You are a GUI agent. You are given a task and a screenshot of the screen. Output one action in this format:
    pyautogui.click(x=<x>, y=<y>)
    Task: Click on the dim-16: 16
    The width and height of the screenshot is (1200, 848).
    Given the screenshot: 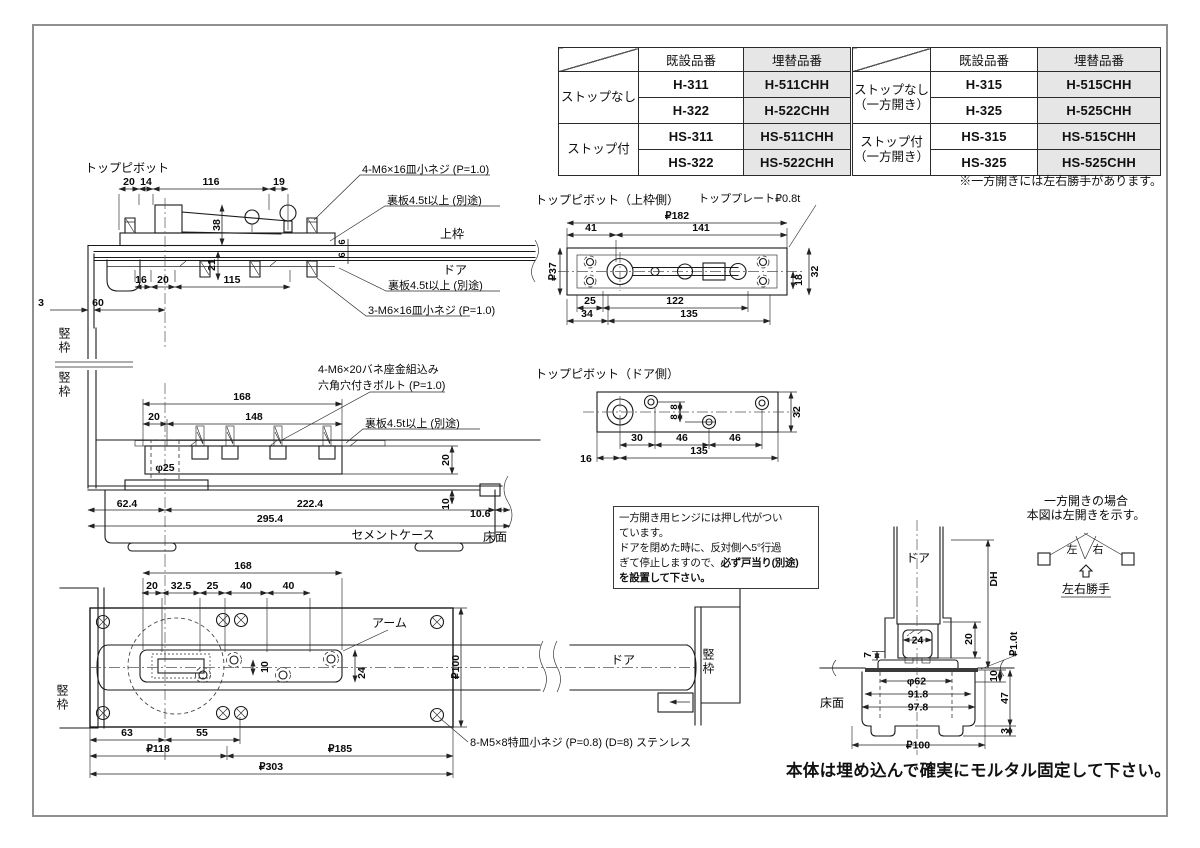 What is the action you would take?
    pyautogui.click(x=141, y=280)
    